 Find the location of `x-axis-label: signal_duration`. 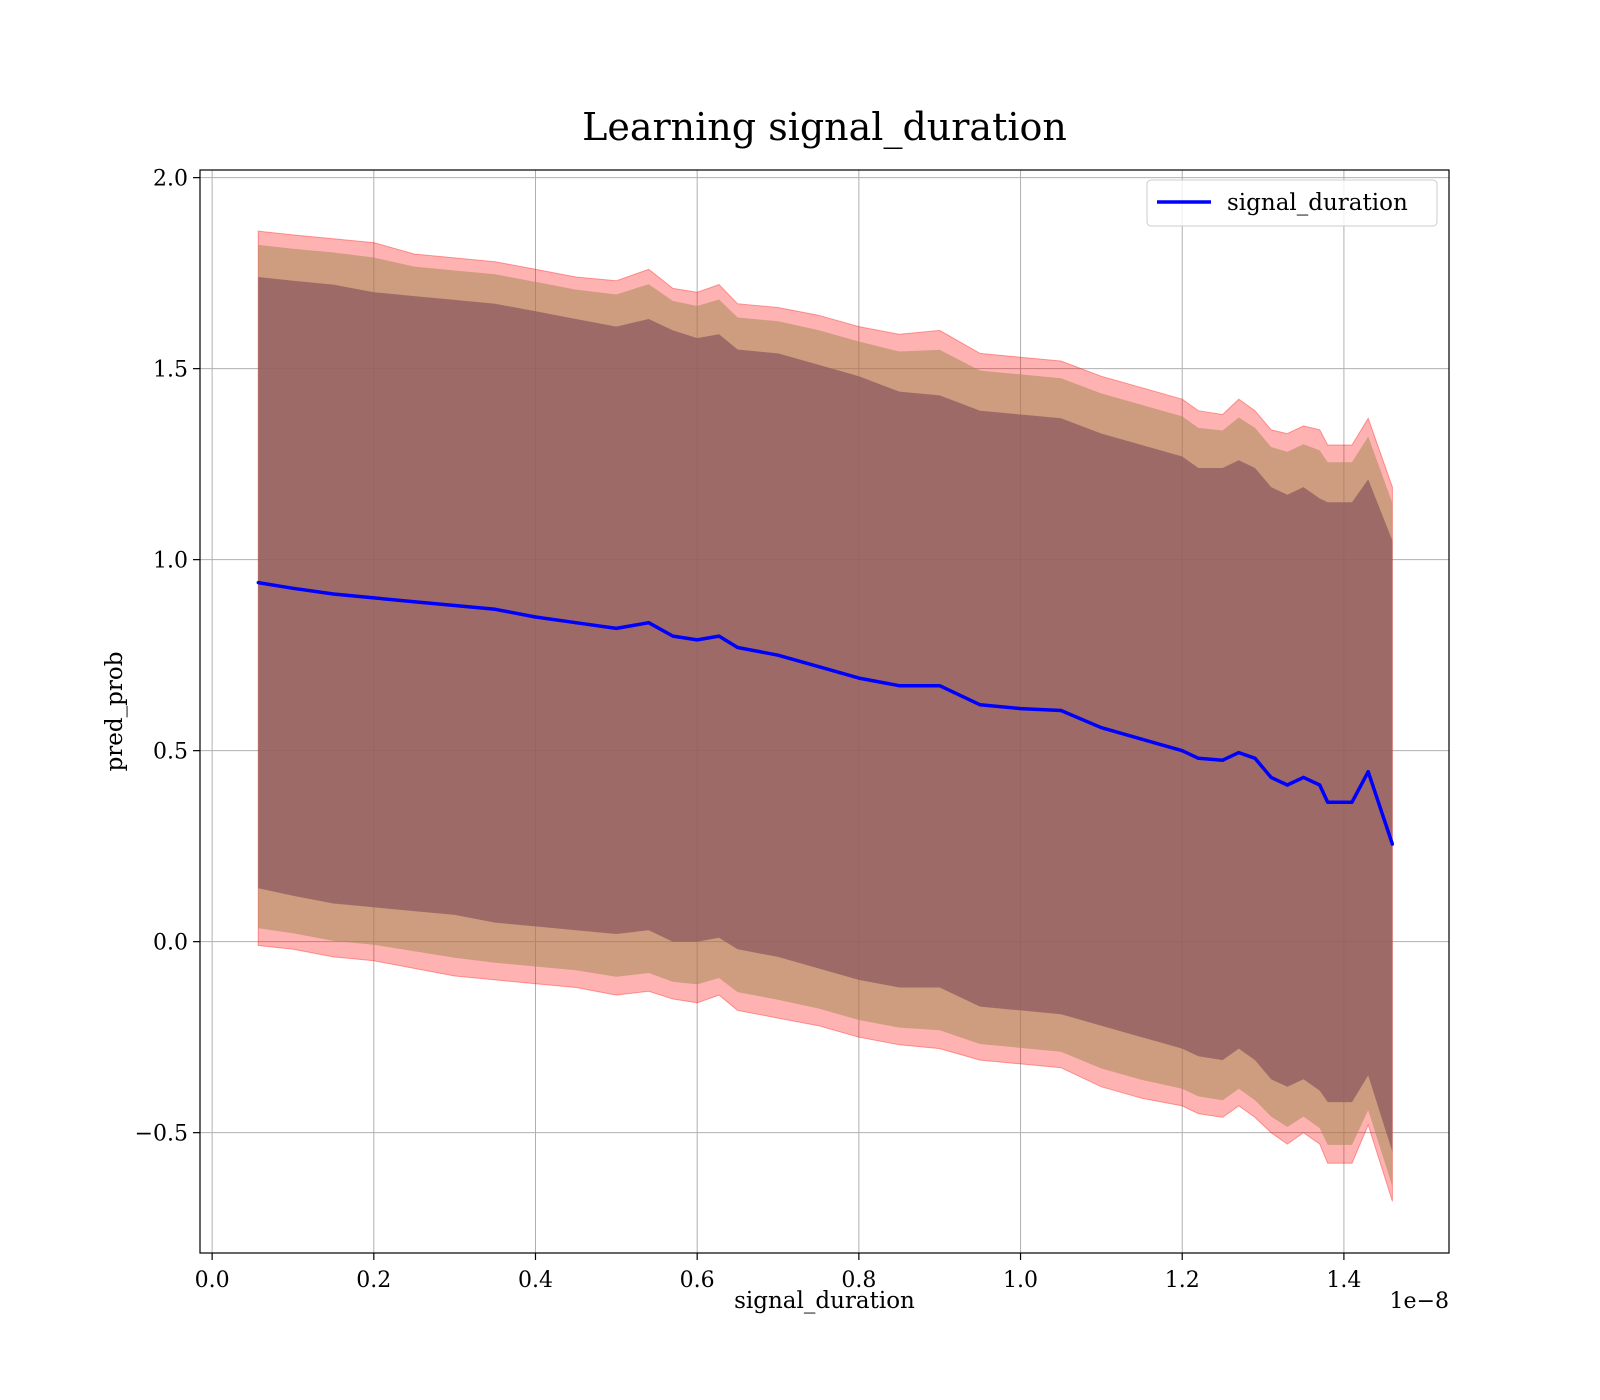

x-axis-label: signal_duration is located at coordinates (824, 1301).